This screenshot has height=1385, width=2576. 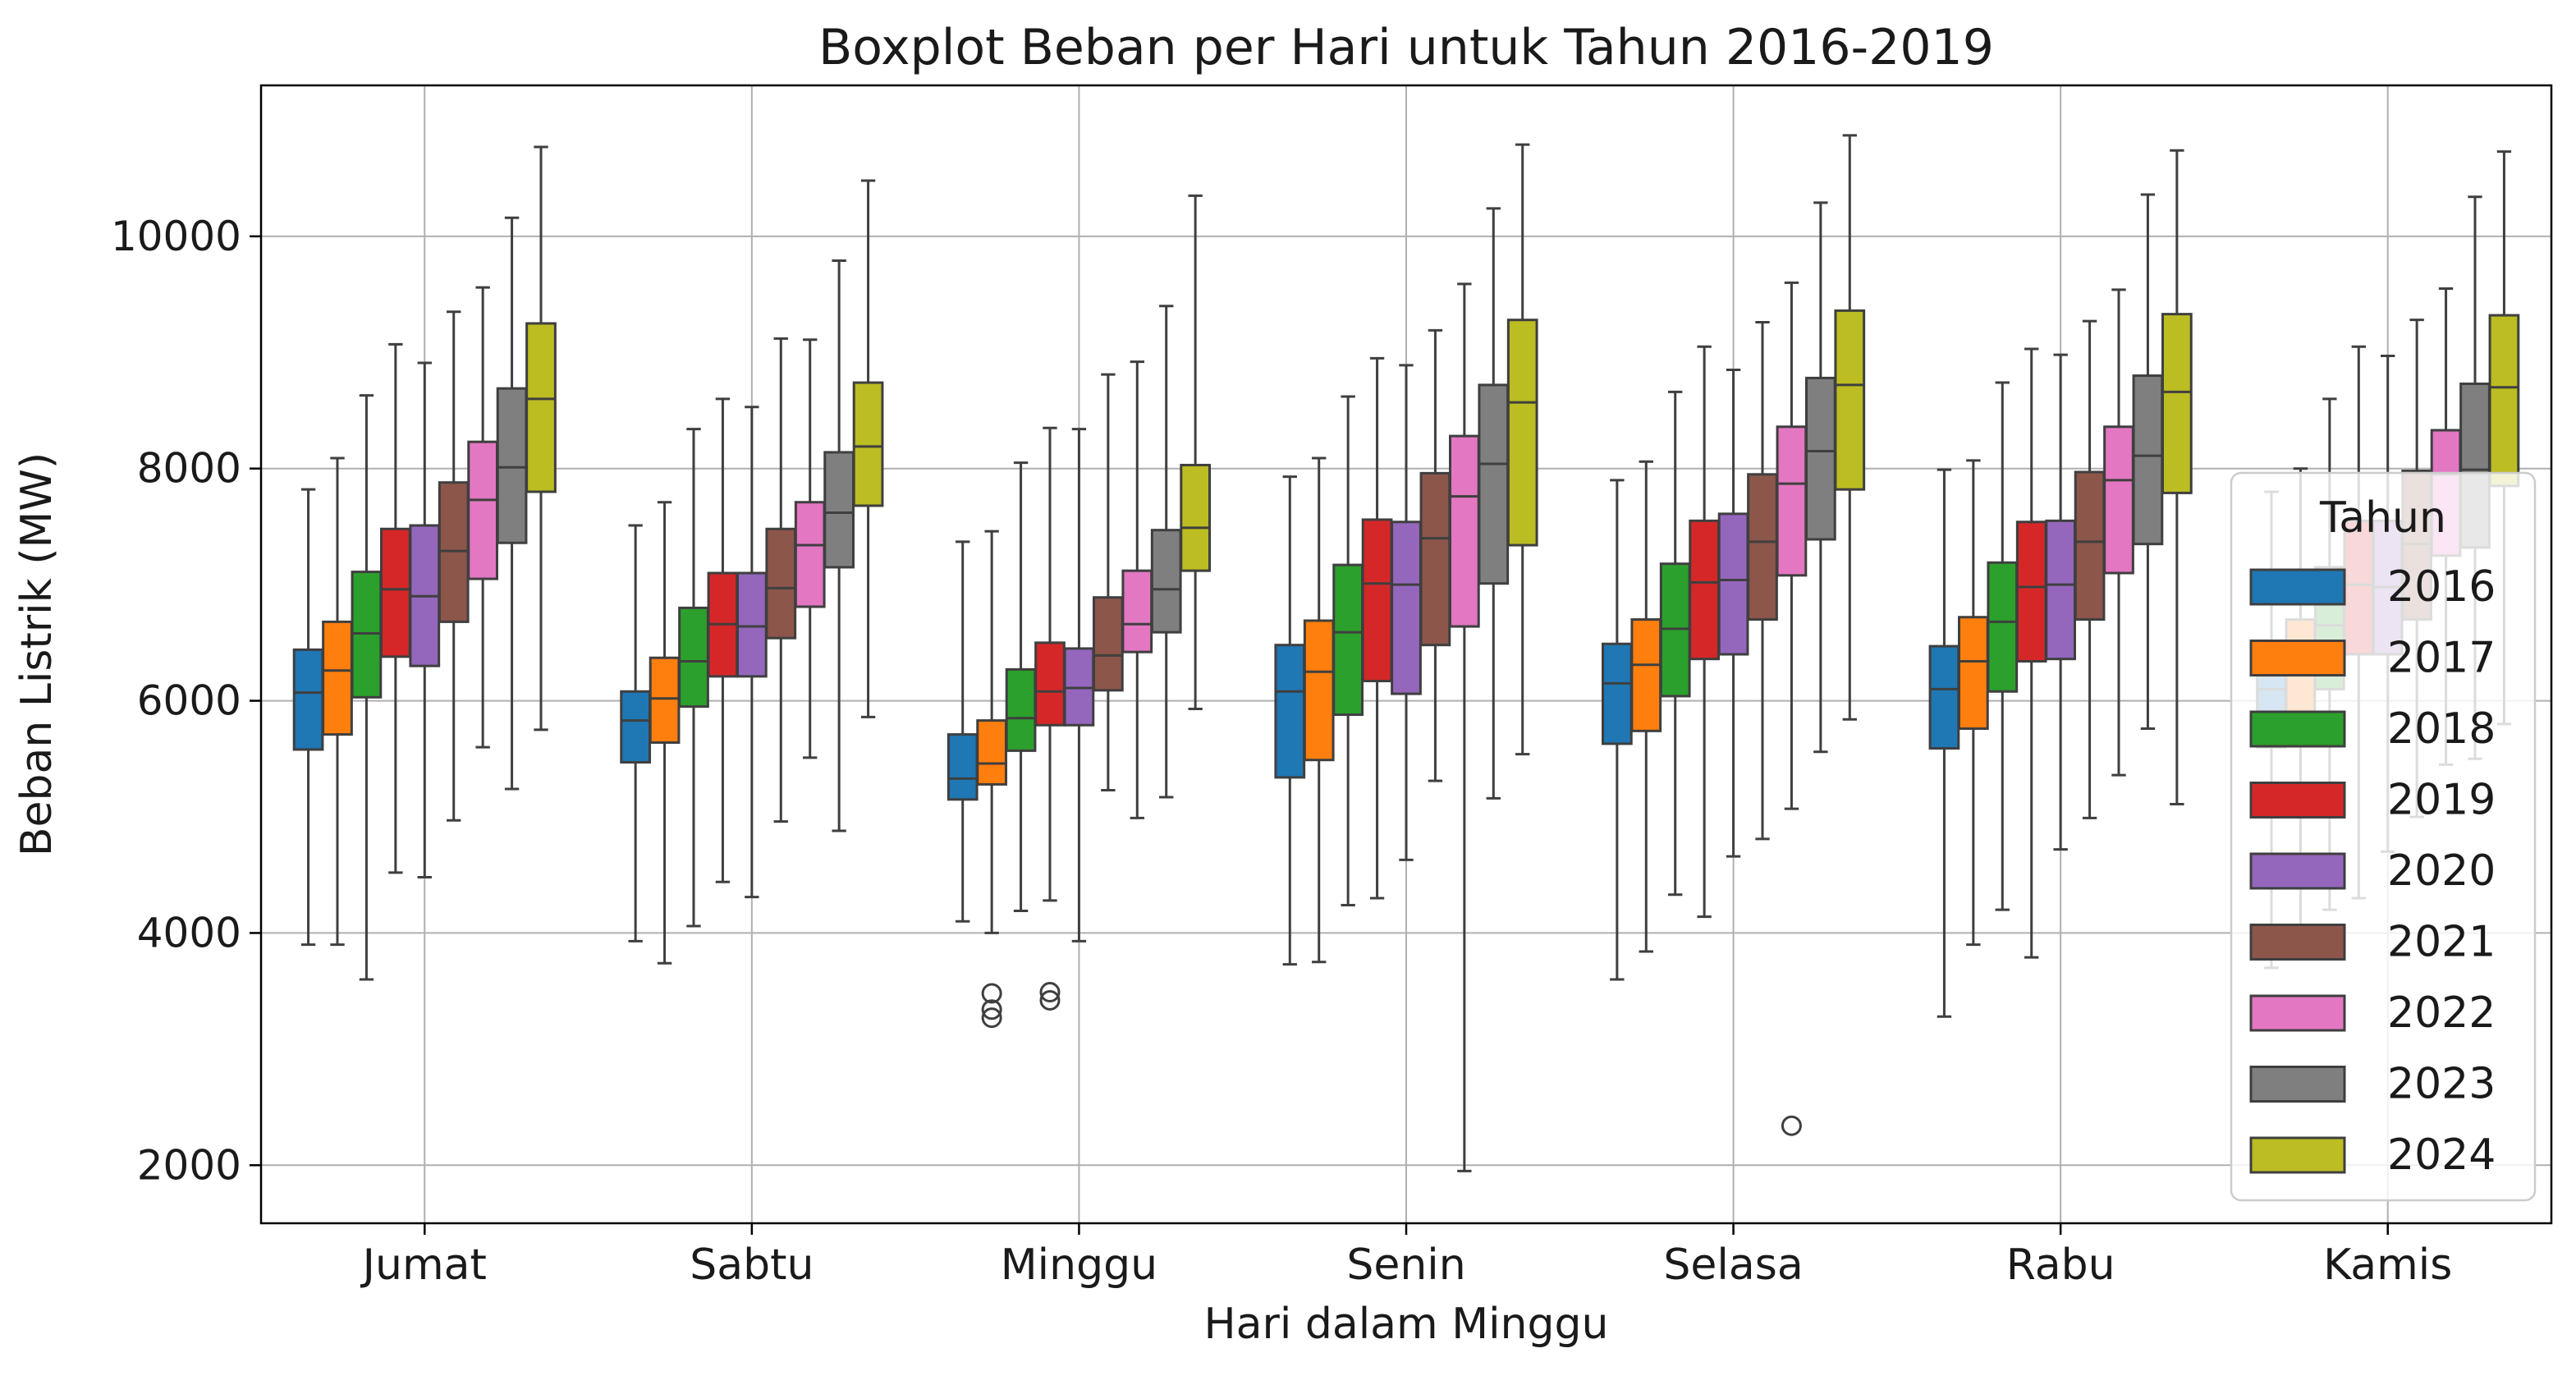 What do you see at coordinates (1763, 581) in the screenshot?
I see `box-2021-selasa` at bounding box center [1763, 581].